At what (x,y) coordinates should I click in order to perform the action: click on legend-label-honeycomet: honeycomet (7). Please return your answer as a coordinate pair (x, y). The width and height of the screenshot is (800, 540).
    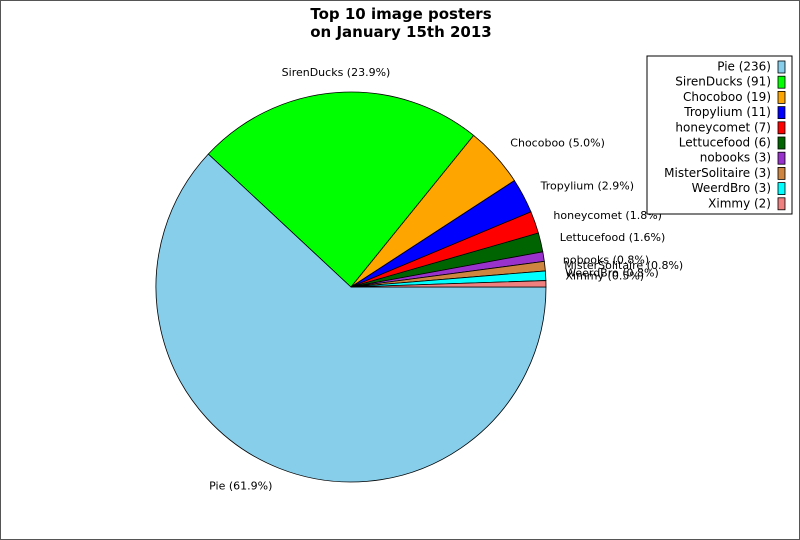
    Looking at the image, I should click on (723, 127).